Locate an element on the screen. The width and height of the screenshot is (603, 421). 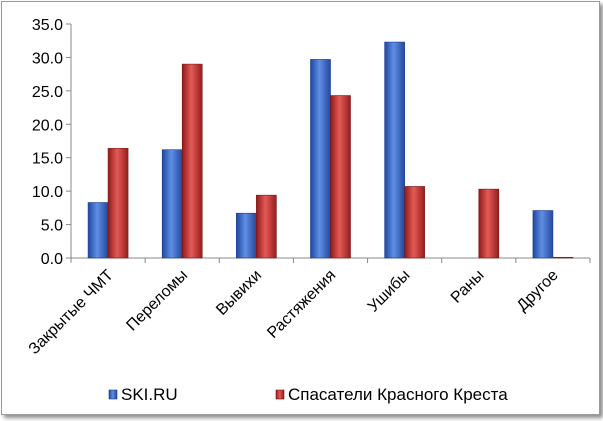
bar-спасатели-красного-креста-2 is located at coordinates (266, 226).